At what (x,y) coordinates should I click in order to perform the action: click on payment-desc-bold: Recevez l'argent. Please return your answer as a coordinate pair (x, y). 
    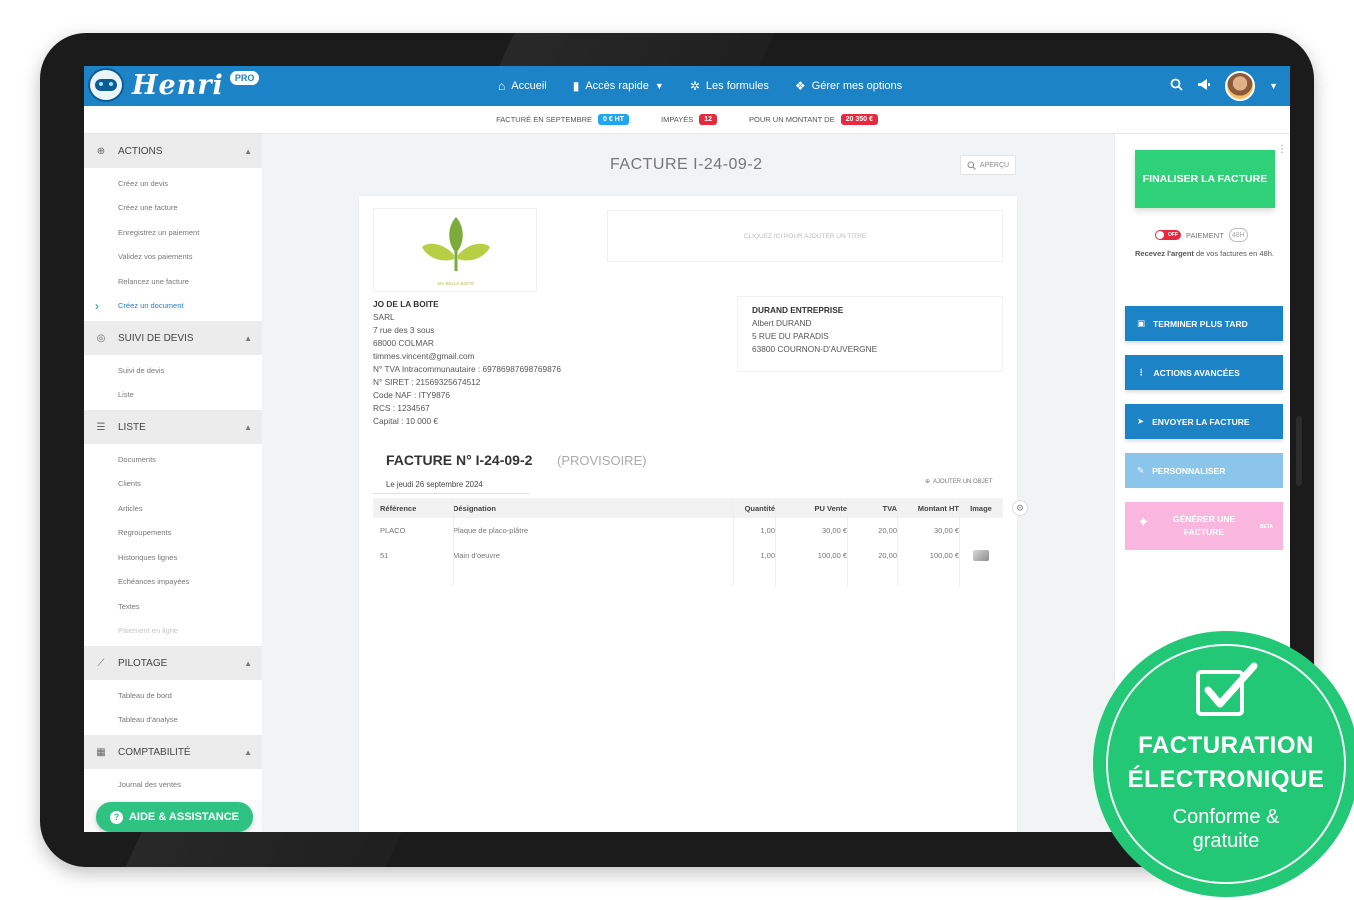
    Looking at the image, I should click on (1164, 253).